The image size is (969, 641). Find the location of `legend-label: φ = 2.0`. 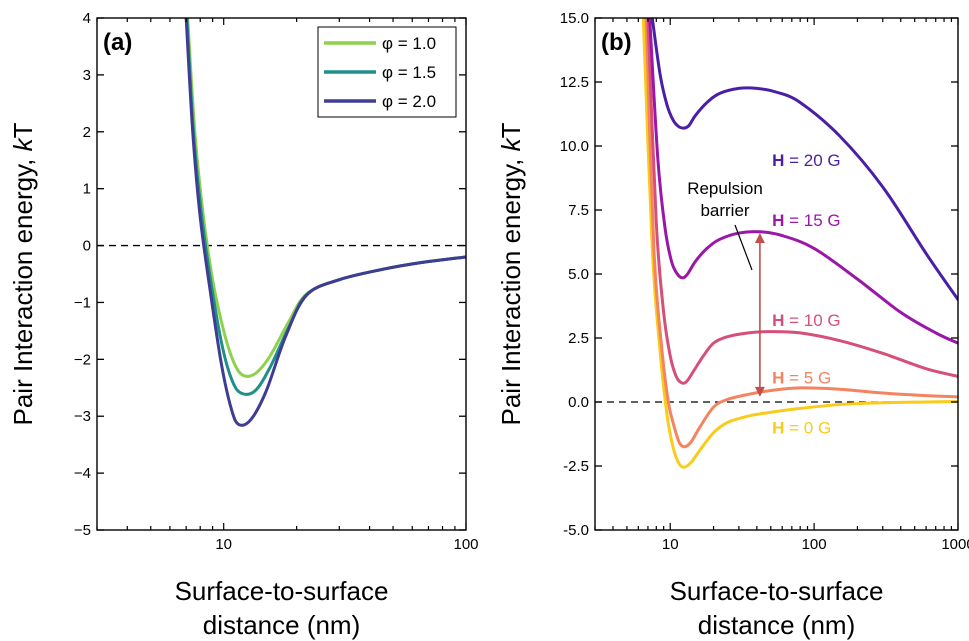

legend-label: φ = 2.0 is located at coordinates (409, 101).